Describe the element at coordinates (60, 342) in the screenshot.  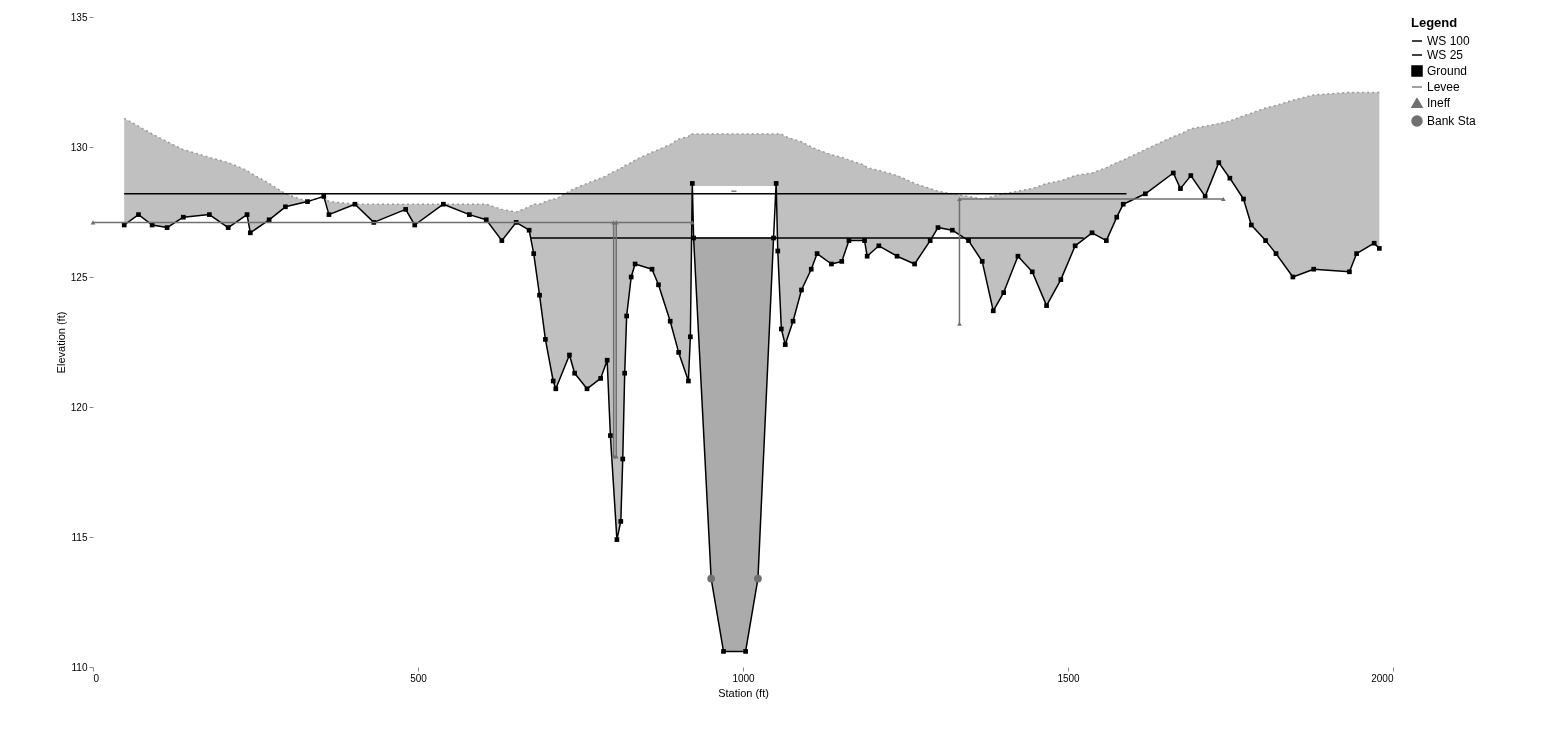
I see `y-axis-title: Elevation (ft)` at that location.